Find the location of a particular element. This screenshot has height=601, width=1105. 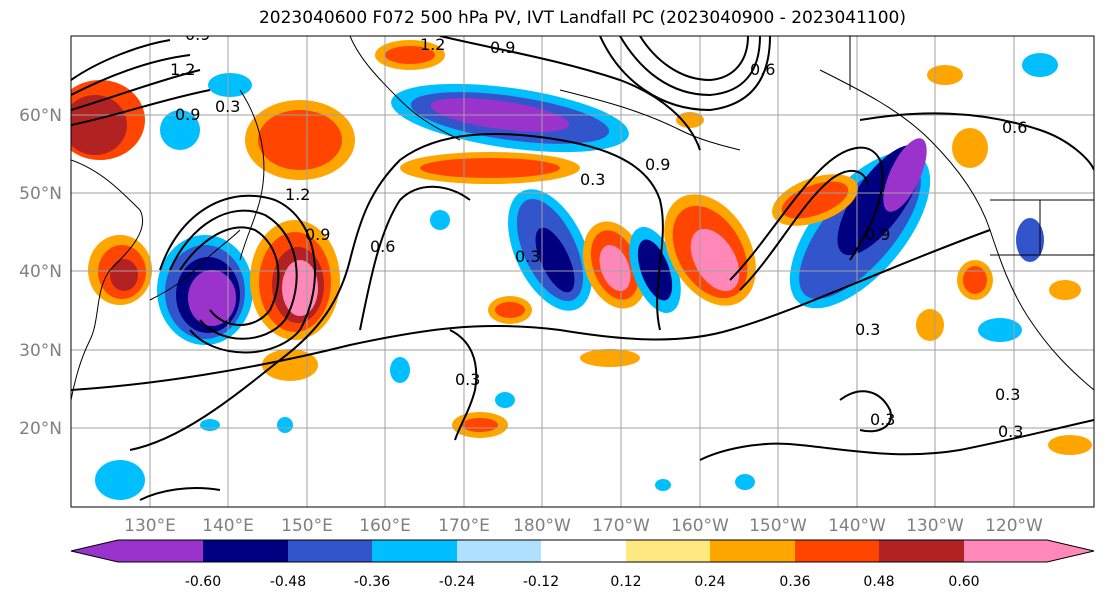

colorbar-tick: 0.12 is located at coordinates (625, 582).